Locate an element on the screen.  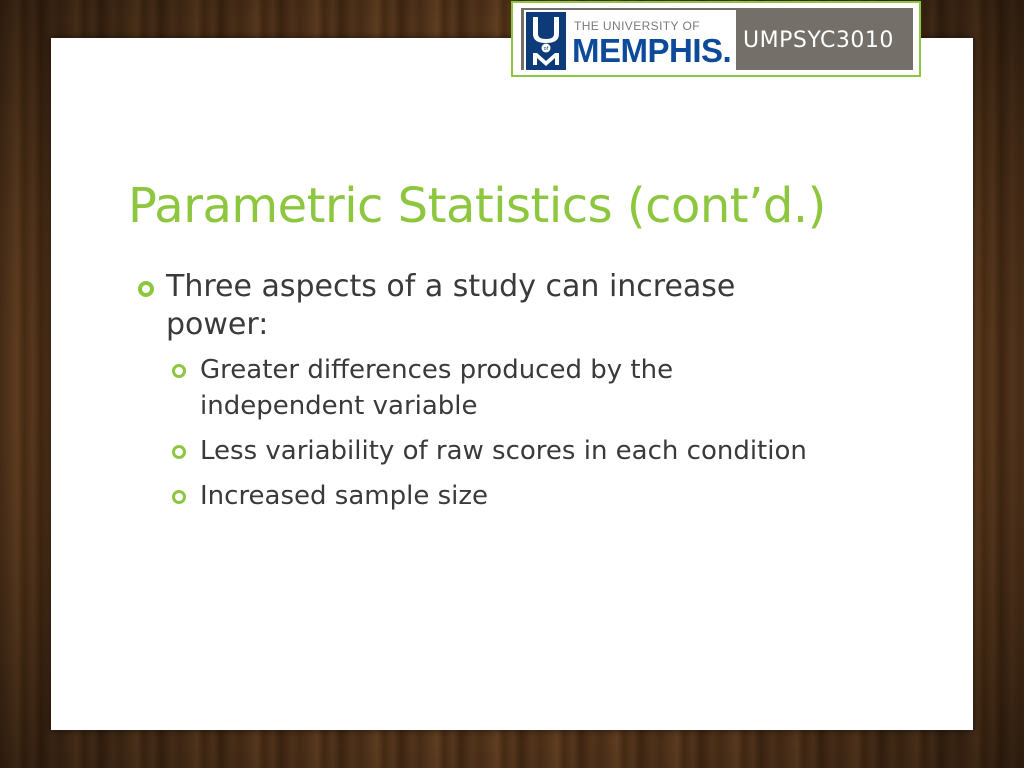
header-badge: of THE UNIVERSITY OF MEMPHIS. UMPSYC3010 is located at coordinates (716, 39).